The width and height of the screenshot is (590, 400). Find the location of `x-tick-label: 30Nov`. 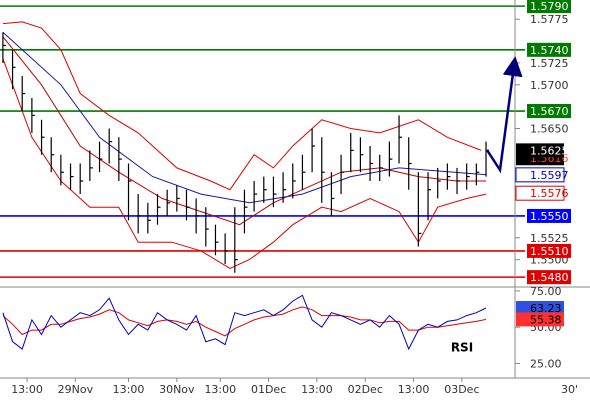

x-tick-label: 30Nov is located at coordinates (177, 389).